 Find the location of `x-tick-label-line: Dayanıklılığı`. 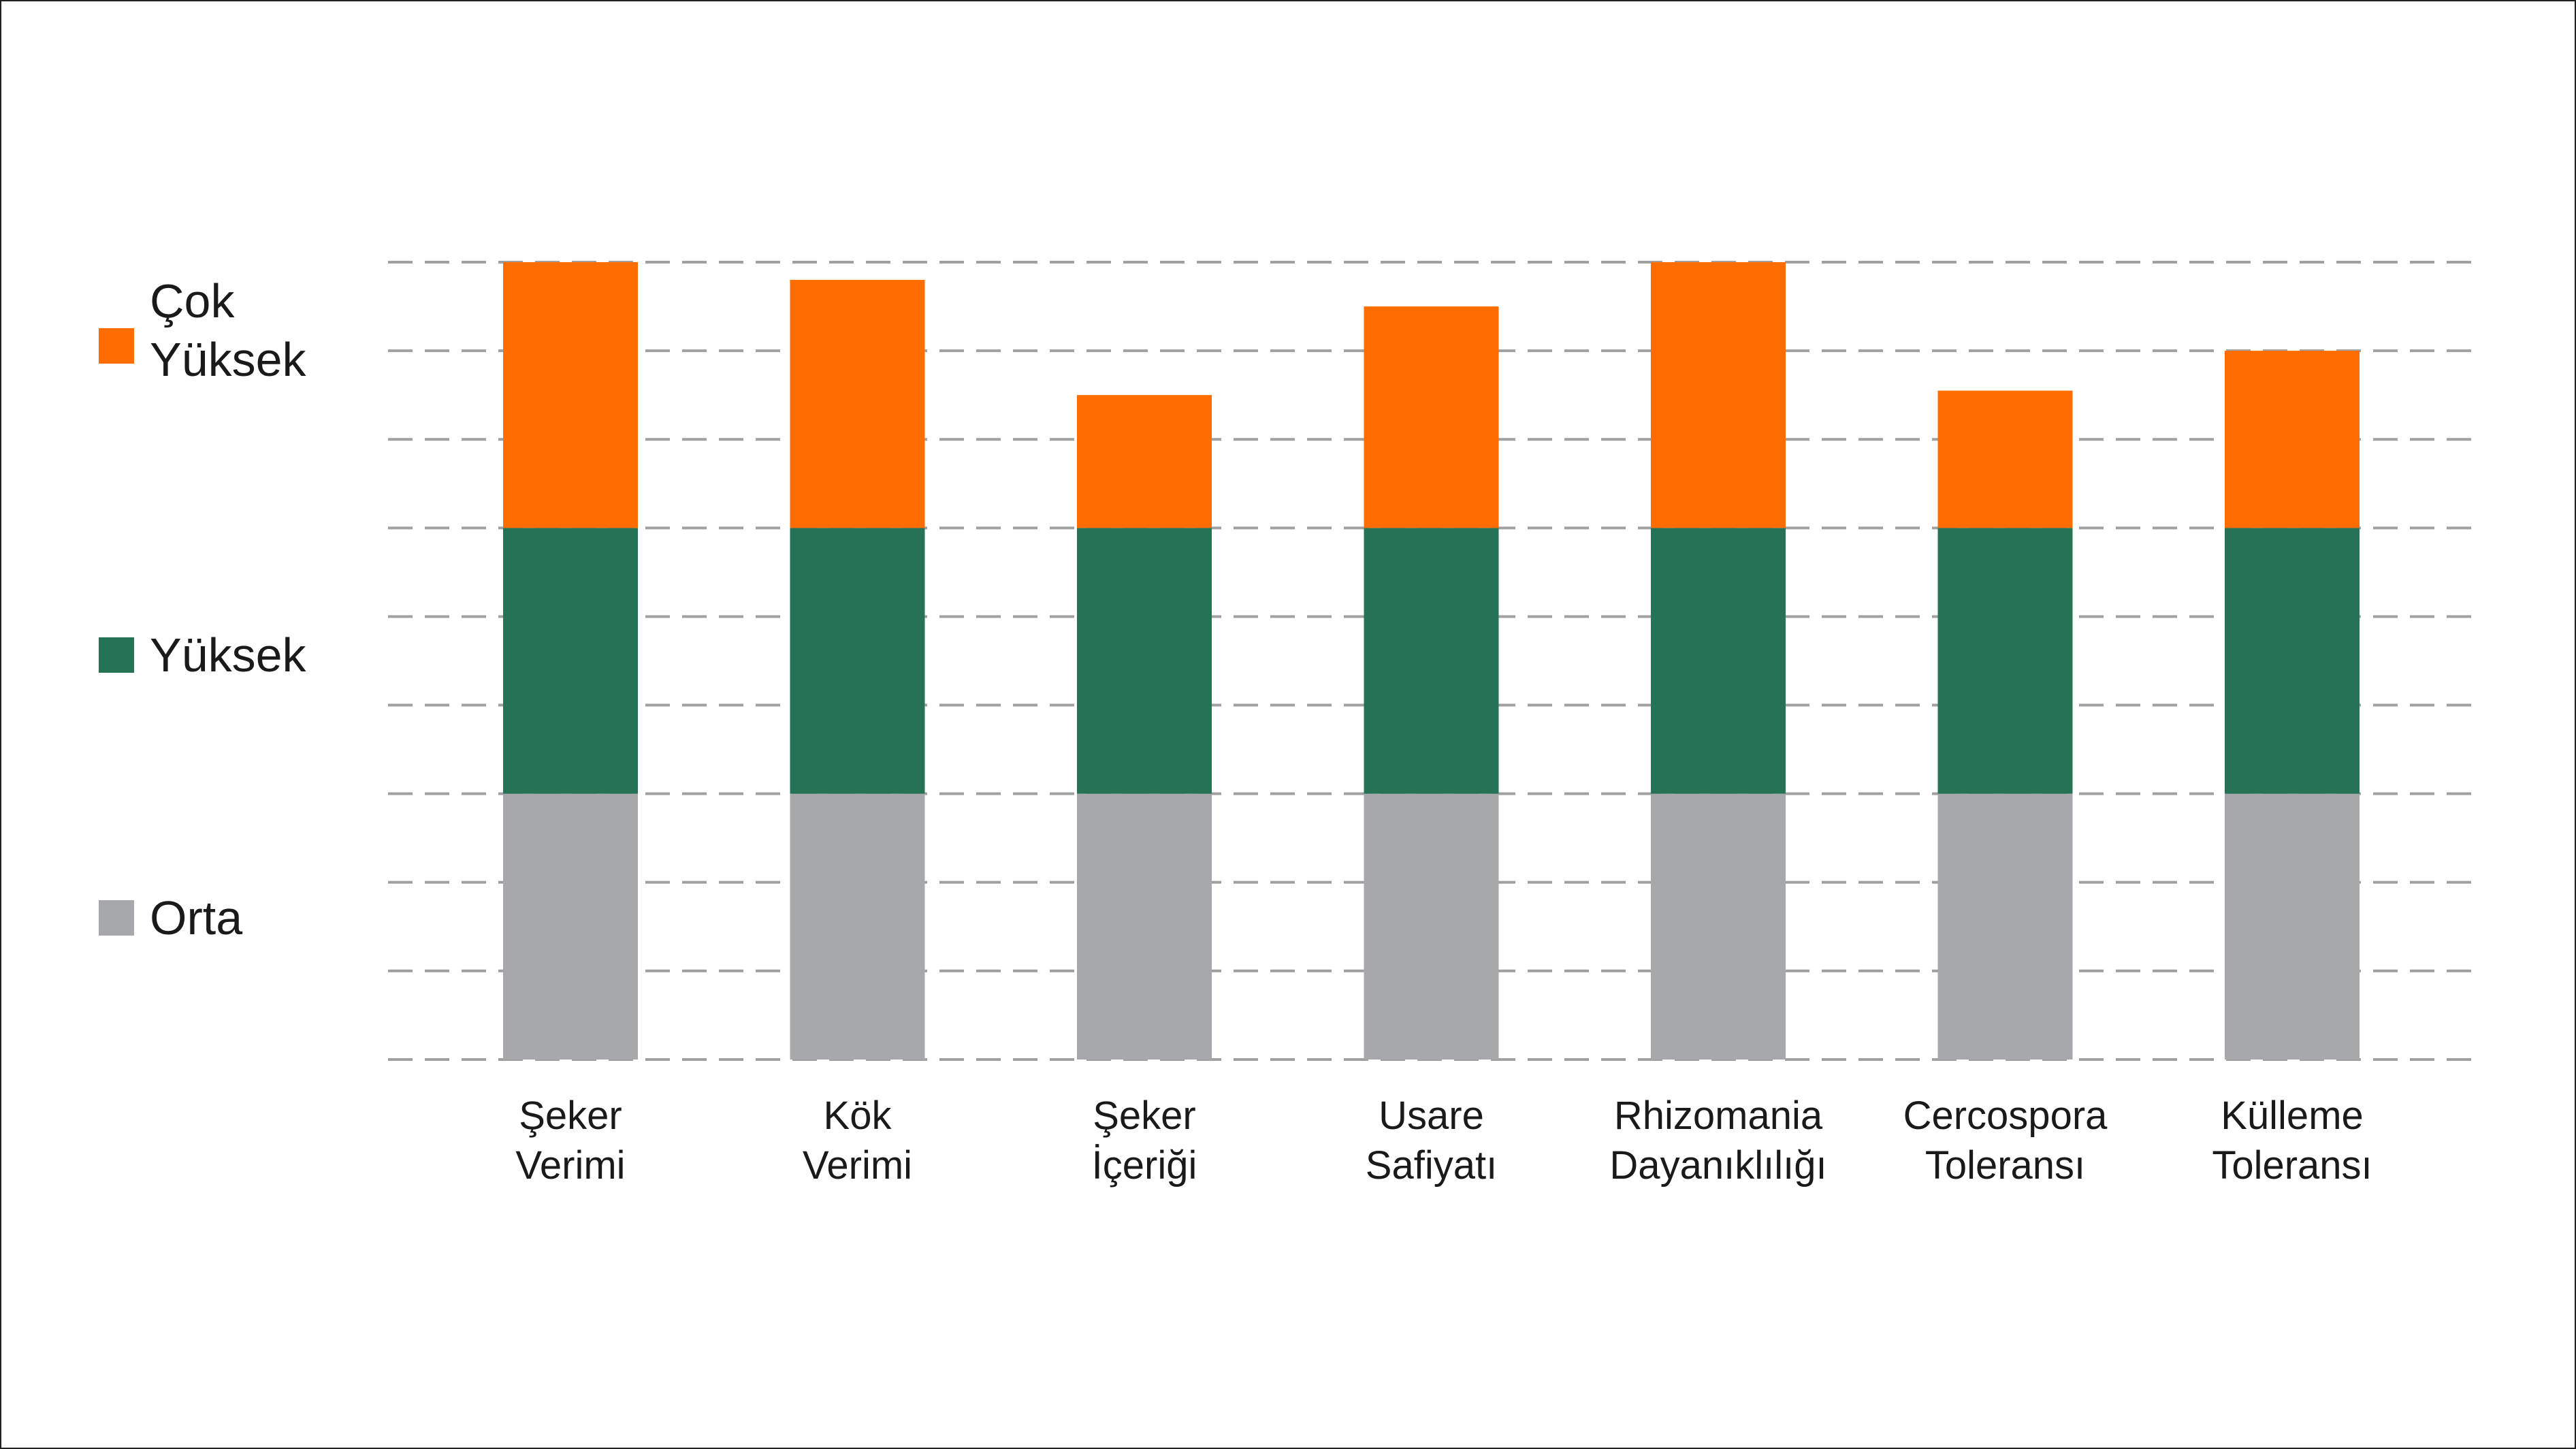

x-tick-label-line: Dayanıklılığı is located at coordinates (1718, 1165).